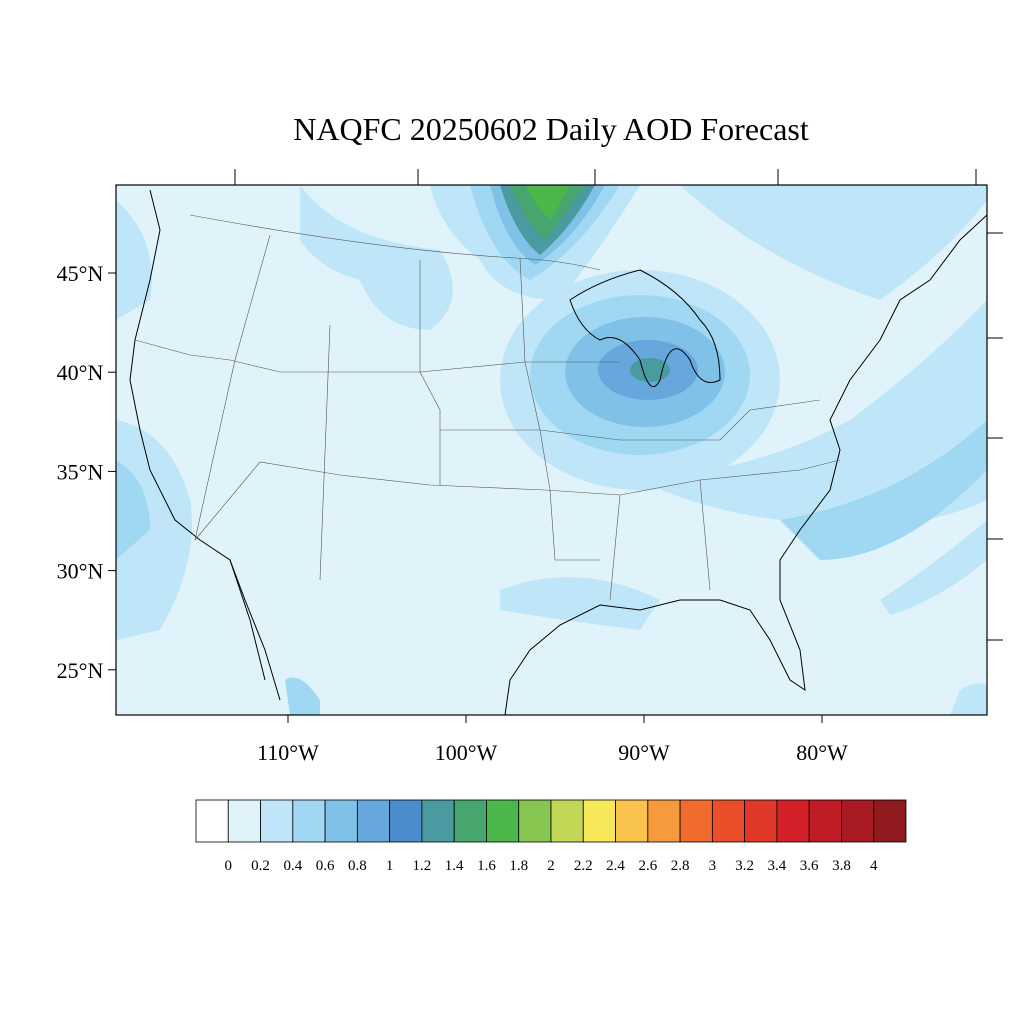 The width and height of the screenshot is (1024, 1029). Describe the element at coordinates (80, 273) in the screenshot. I see `lat-label: 45°N` at that location.